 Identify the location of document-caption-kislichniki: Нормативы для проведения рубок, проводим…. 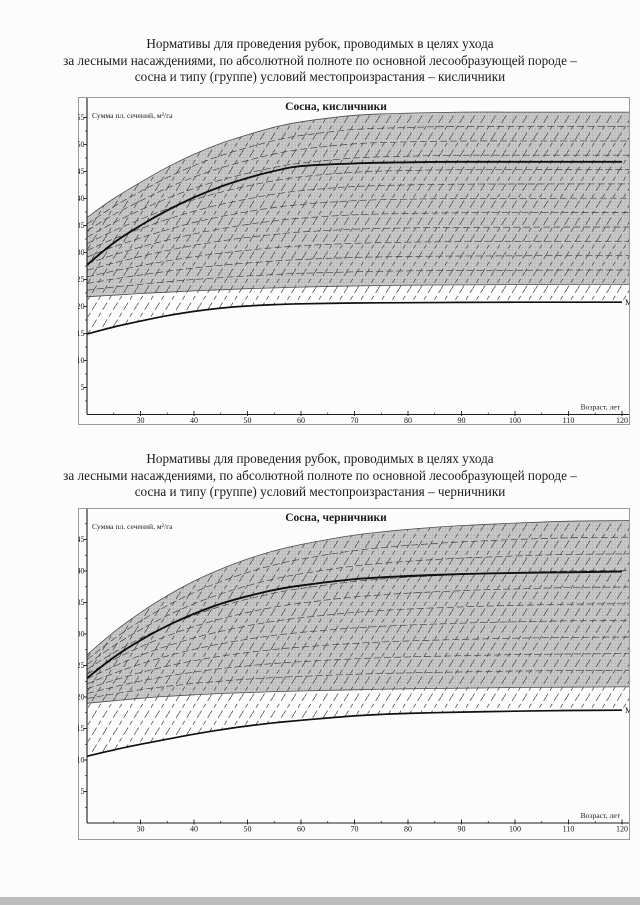
(320, 61).